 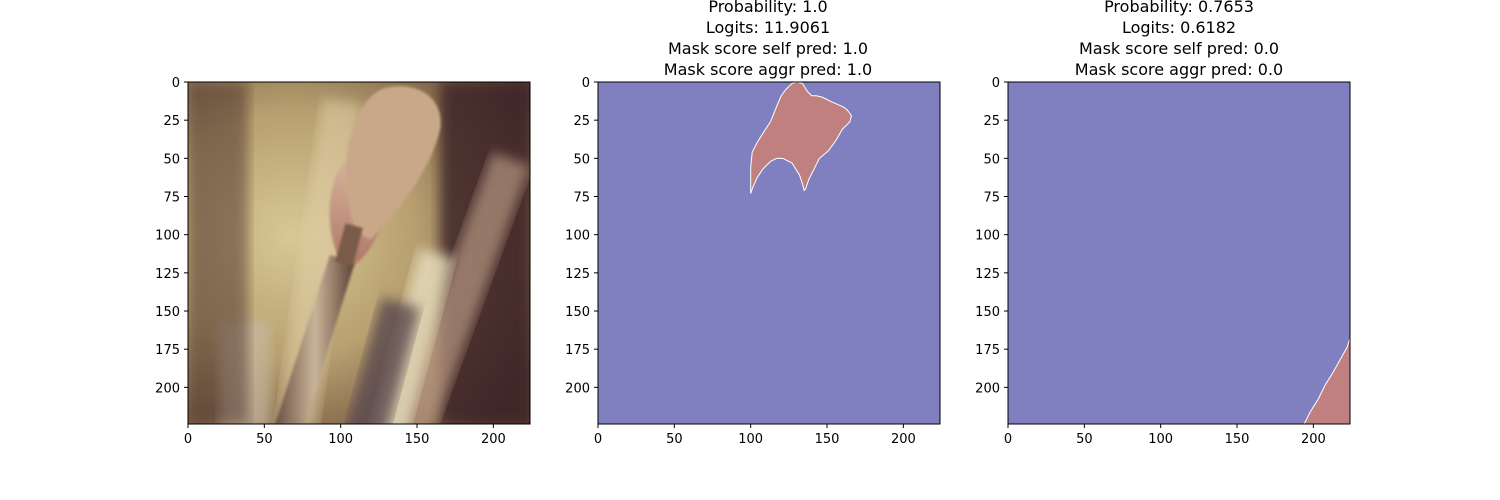 What do you see at coordinates (768, 48) in the screenshot?
I see `title-line: Mask score self pred: 1.0` at bounding box center [768, 48].